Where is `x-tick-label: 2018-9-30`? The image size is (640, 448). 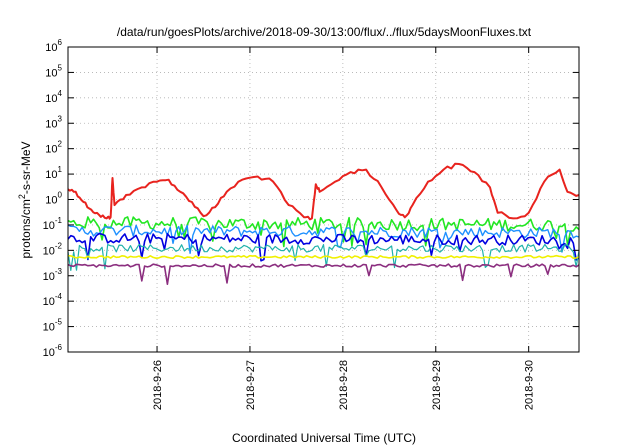 x-tick-label: 2018-9-30 is located at coordinates (530, 385).